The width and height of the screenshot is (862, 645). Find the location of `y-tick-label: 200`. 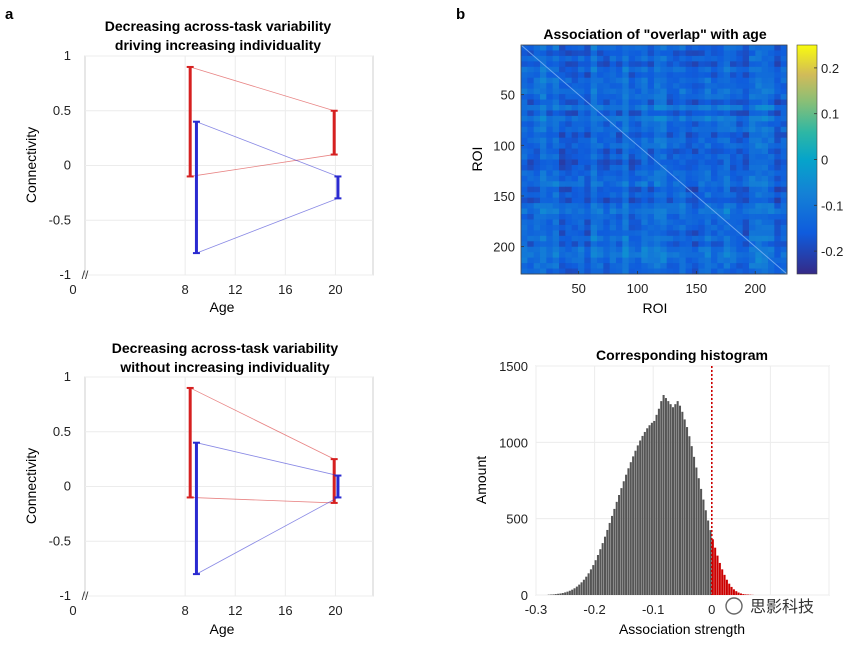

y-tick-label: 200 is located at coordinates (504, 247).